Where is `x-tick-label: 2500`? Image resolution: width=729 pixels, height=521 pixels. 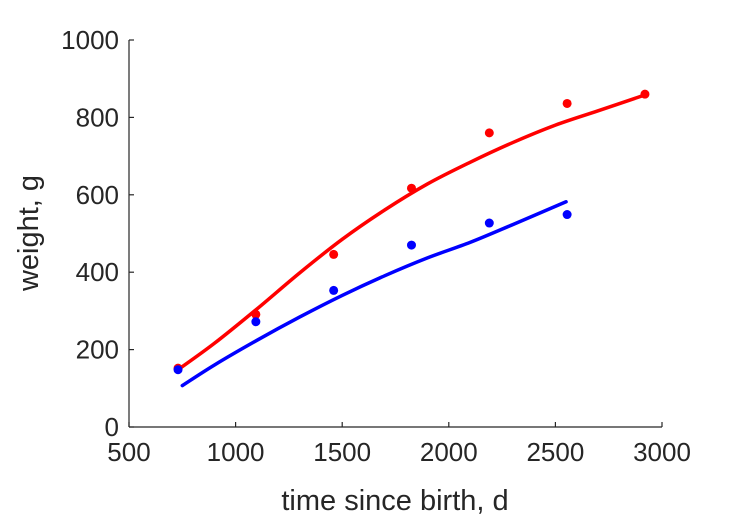
x-tick-label: 2500 is located at coordinates (555, 452).